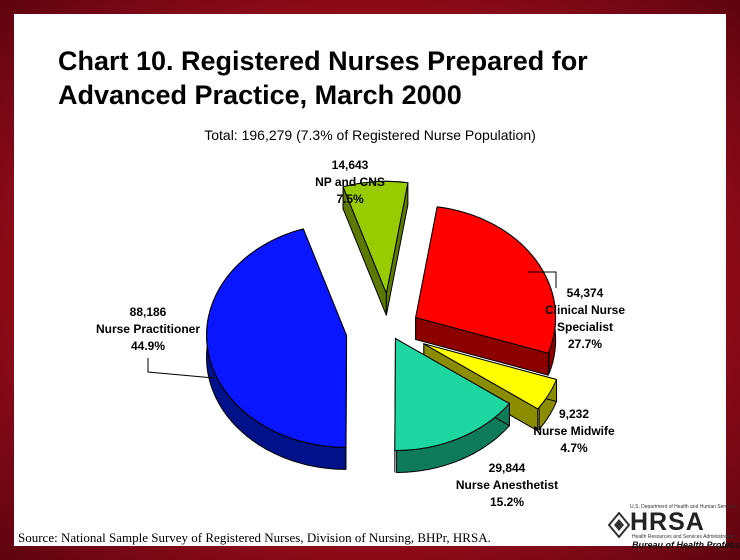 This screenshot has height=560, width=740. What do you see at coordinates (574, 414) in the screenshot?
I see `data-label-value: 9,232` at bounding box center [574, 414].